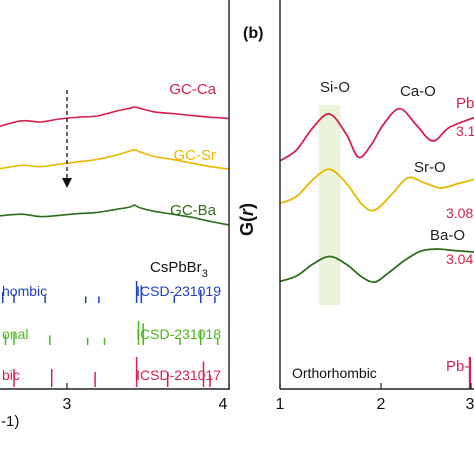 The image size is (474, 474). Describe the element at coordinates (67, 404) in the screenshot. I see `panel-a-tick-label-3: 3` at that location.